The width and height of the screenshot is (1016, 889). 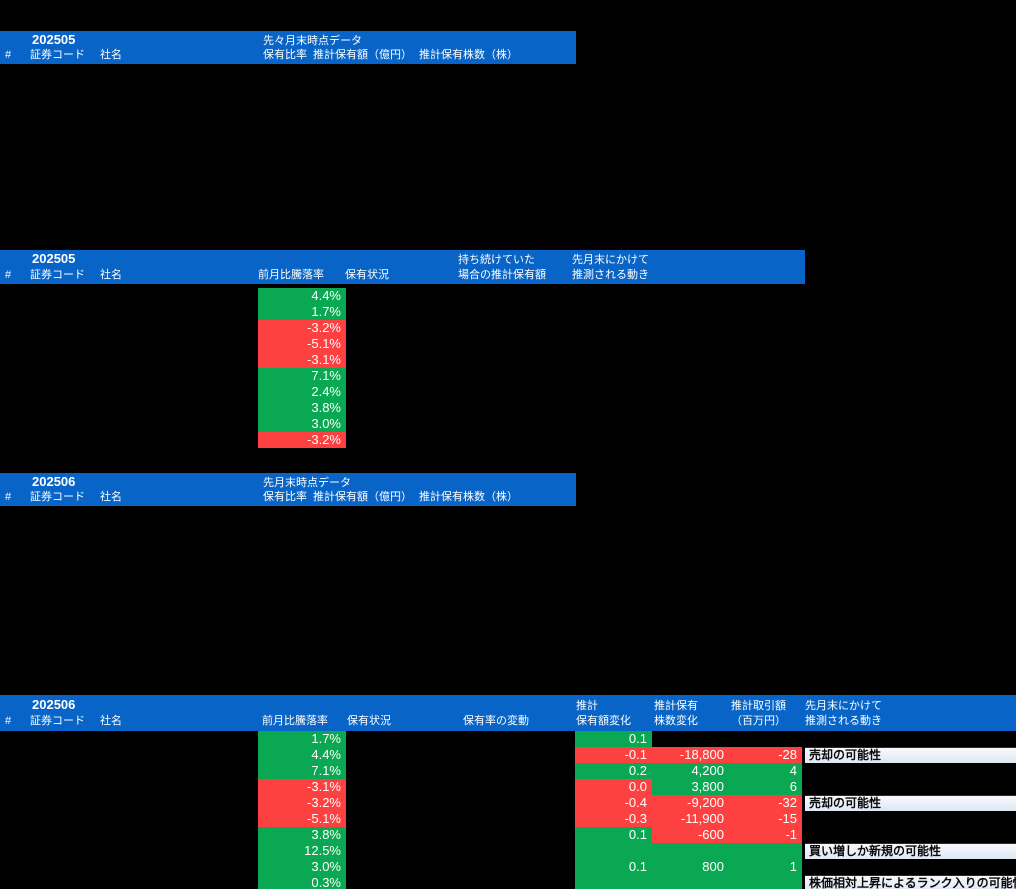 What do you see at coordinates (765, 755) in the screenshot?
I see `est-trade-amount-cell: -28` at bounding box center [765, 755].